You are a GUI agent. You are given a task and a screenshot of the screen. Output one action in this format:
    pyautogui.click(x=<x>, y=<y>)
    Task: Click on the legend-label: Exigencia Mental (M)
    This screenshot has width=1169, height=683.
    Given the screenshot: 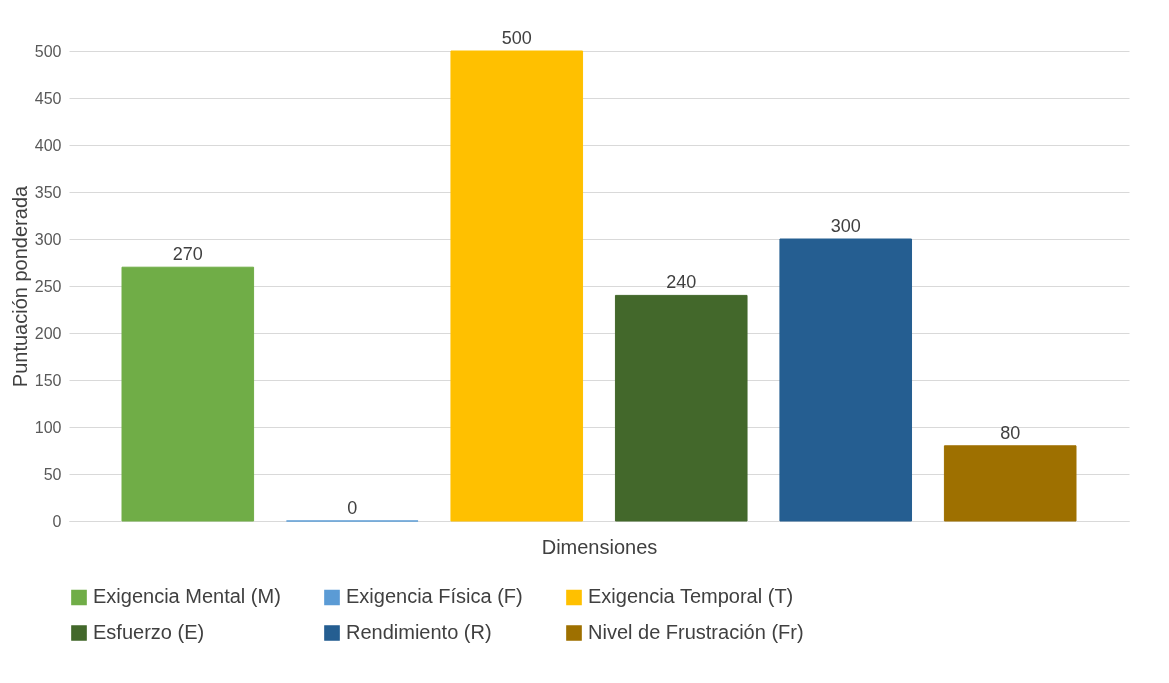 What is the action you would take?
    pyautogui.click(x=187, y=596)
    